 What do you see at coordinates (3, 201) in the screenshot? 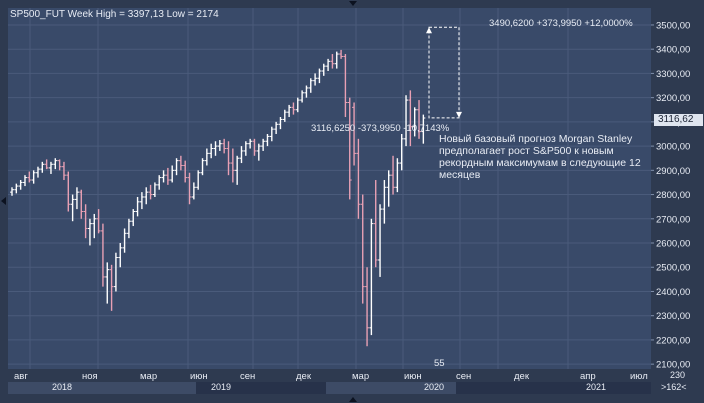
I see `scroll-left-arrow-icon` at bounding box center [3, 201].